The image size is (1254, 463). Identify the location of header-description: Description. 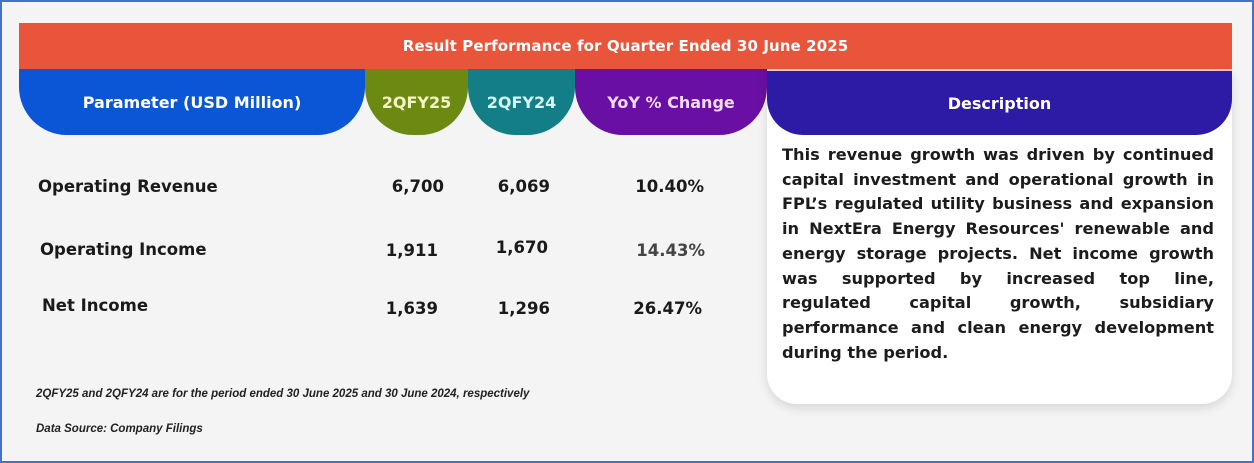
(999, 102).